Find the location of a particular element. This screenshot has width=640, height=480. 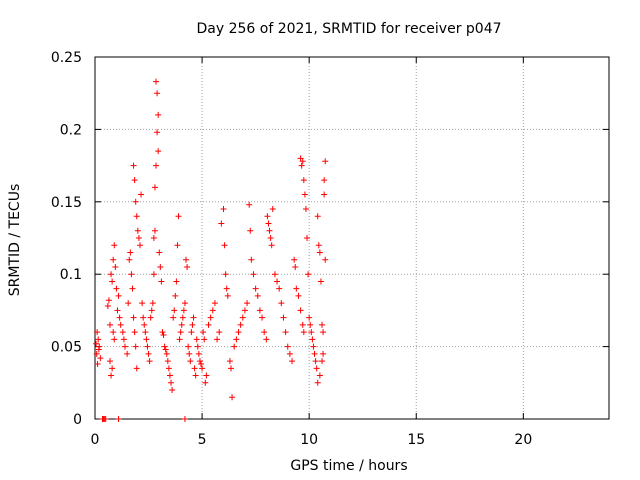

y-tick-label: 0.15 is located at coordinates (66, 203).